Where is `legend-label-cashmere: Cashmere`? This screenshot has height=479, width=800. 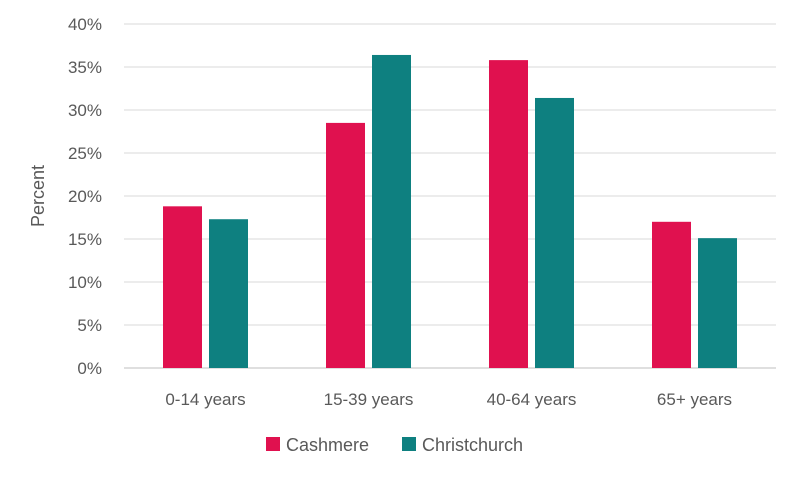
legend-label-cashmere: Cashmere is located at coordinates (327, 445).